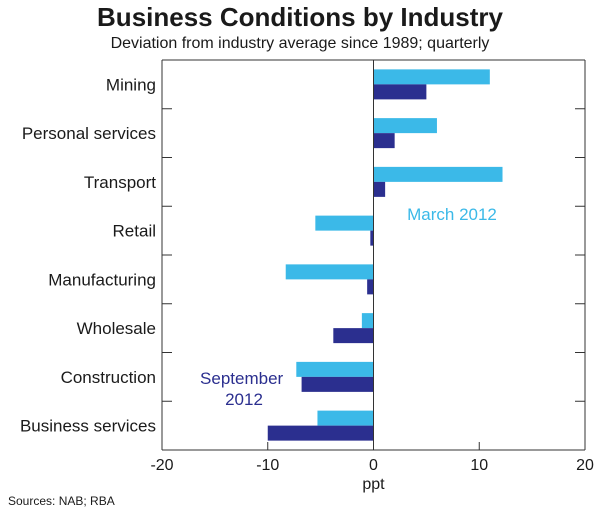  What do you see at coordinates (61, 501) in the screenshot?
I see `source-note: Sources: NAB; RBA` at bounding box center [61, 501].